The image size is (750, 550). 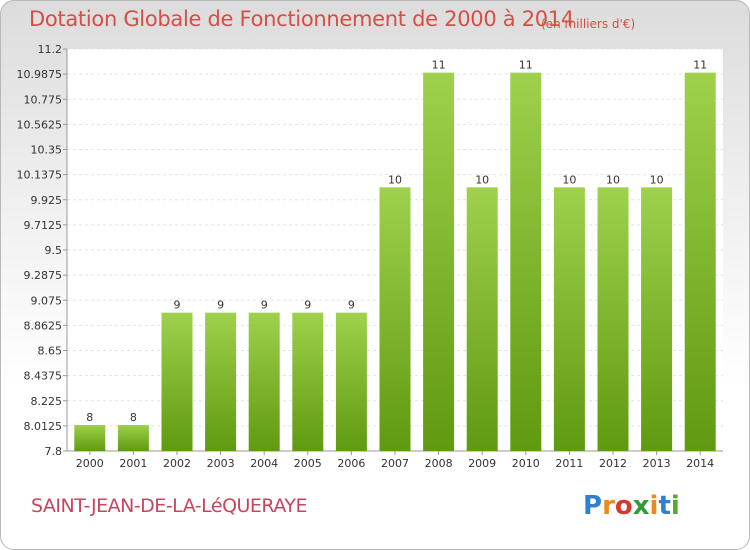 I want to click on x-tick-label: 2001, so click(x=133, y=463).